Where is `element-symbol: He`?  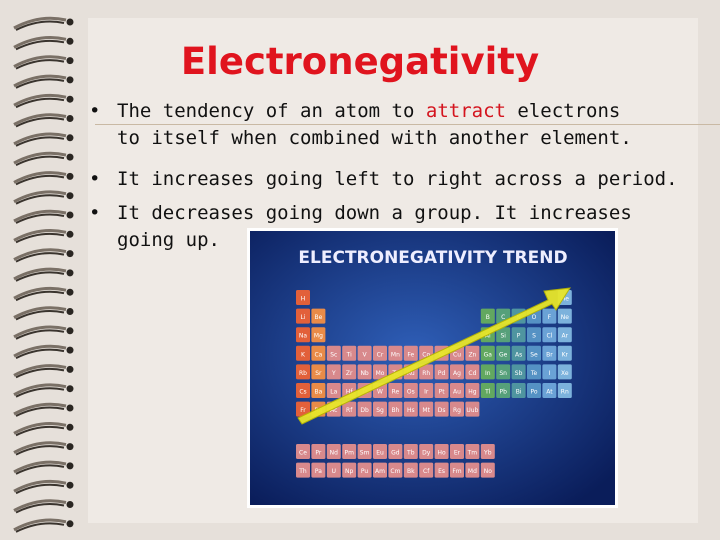
element-symbol: He is located at coordinates (565, 299).